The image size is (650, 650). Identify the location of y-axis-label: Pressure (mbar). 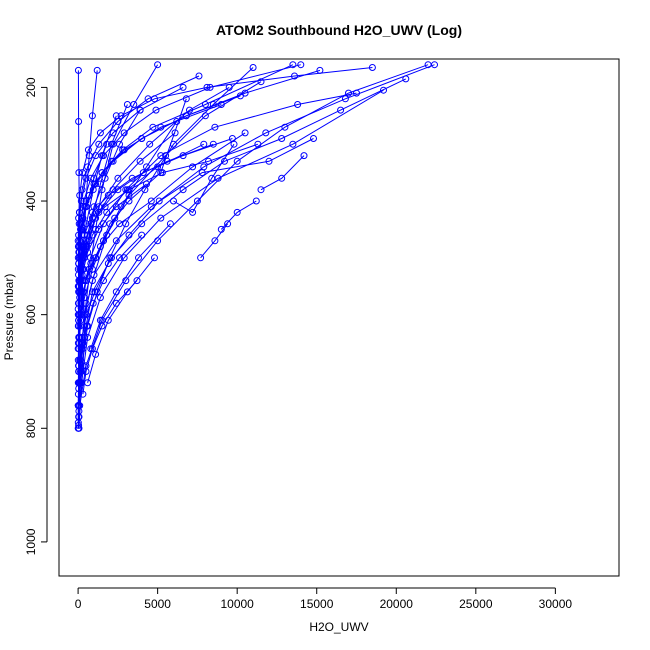
(9, 317).